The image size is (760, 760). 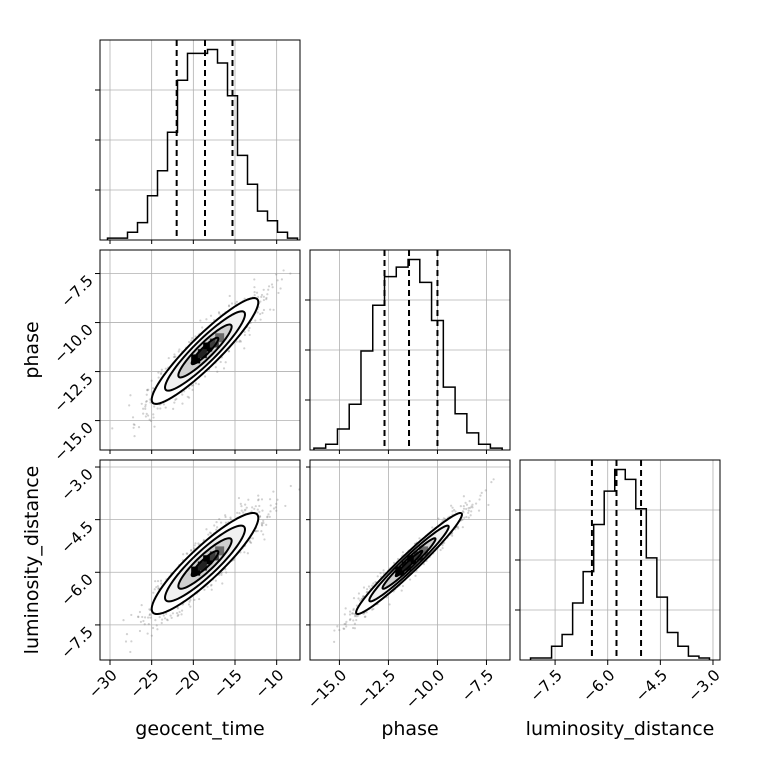 What do you see at coordinates (32, 349) in the screenshot?
I see `y-axis-title-phase: phase` at bounding box center [32, 349].